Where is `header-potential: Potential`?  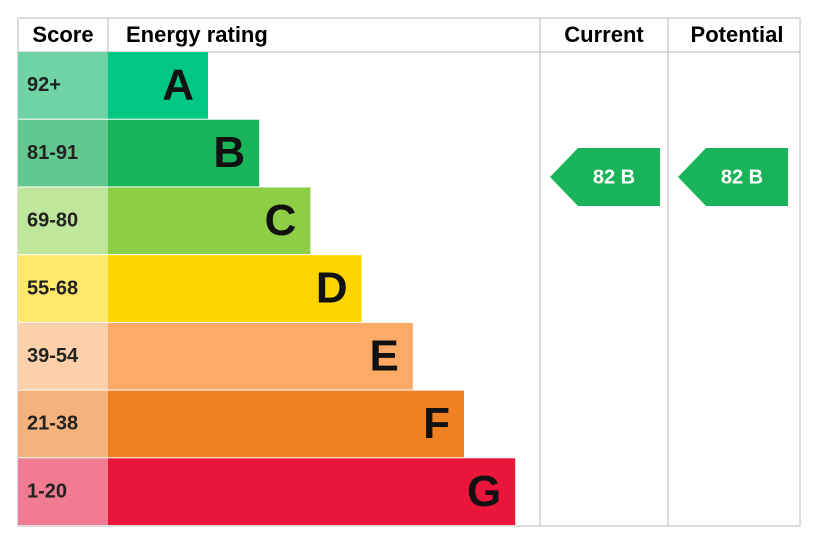
header-potential: Potential is located at coordinates (737, 34).